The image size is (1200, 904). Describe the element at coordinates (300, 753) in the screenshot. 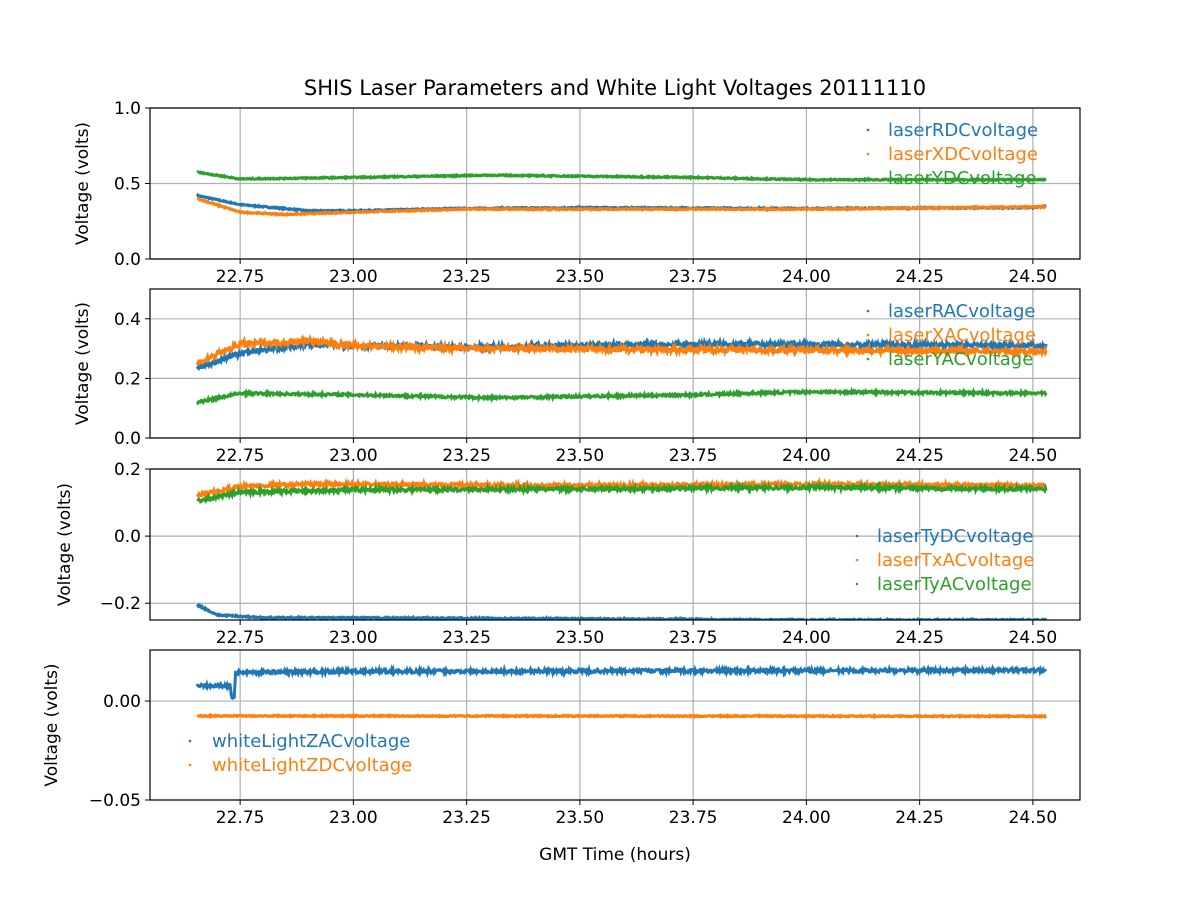

I see `legend: whiteLightZACvoltage whiteLightZDCvoltage` at that location.